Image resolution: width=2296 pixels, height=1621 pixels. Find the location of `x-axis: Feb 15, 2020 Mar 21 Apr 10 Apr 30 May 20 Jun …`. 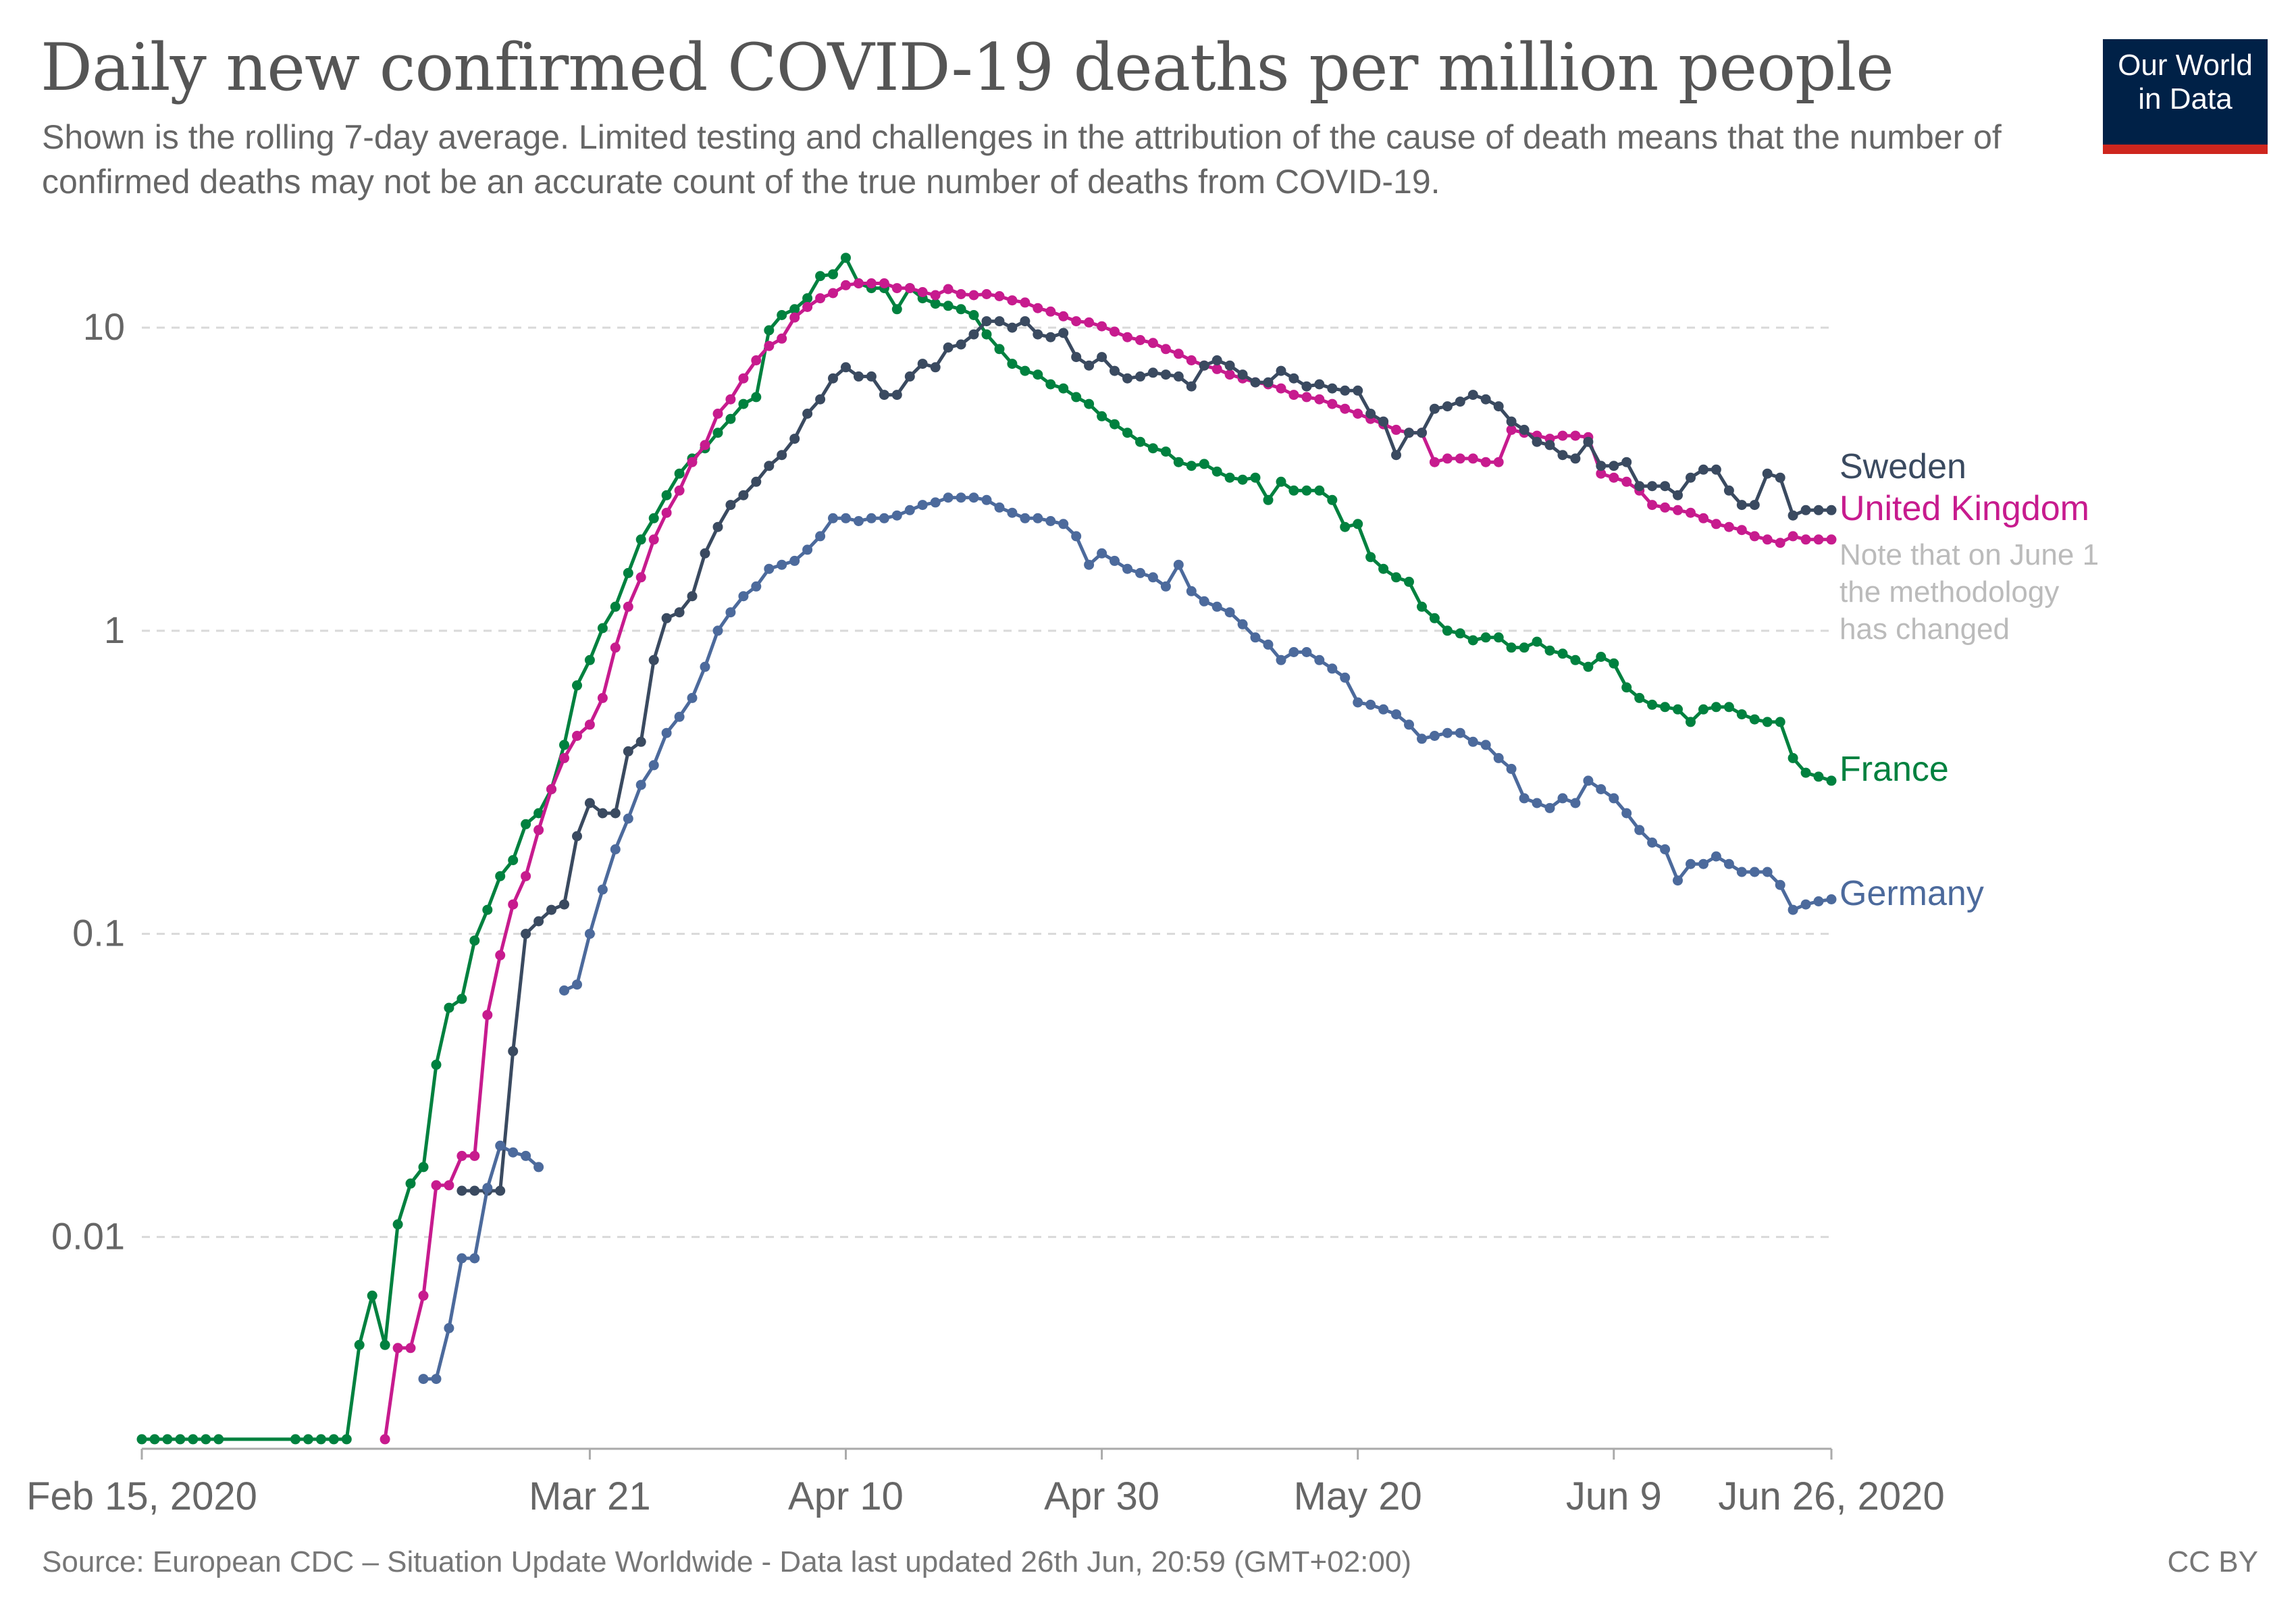

x-axis: Feb 15, 2020 Mar 21 Apr 10 Apr 30 May 20 Jun … is located at coordinates (985, 1482).